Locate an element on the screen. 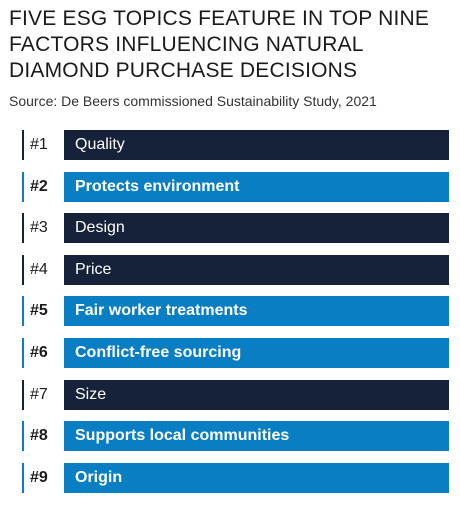 This screenshot has width=460, height=516. chart-title-line-2: FACTORS INFLUENCING NATURAL is located at coordinates (186, 44).